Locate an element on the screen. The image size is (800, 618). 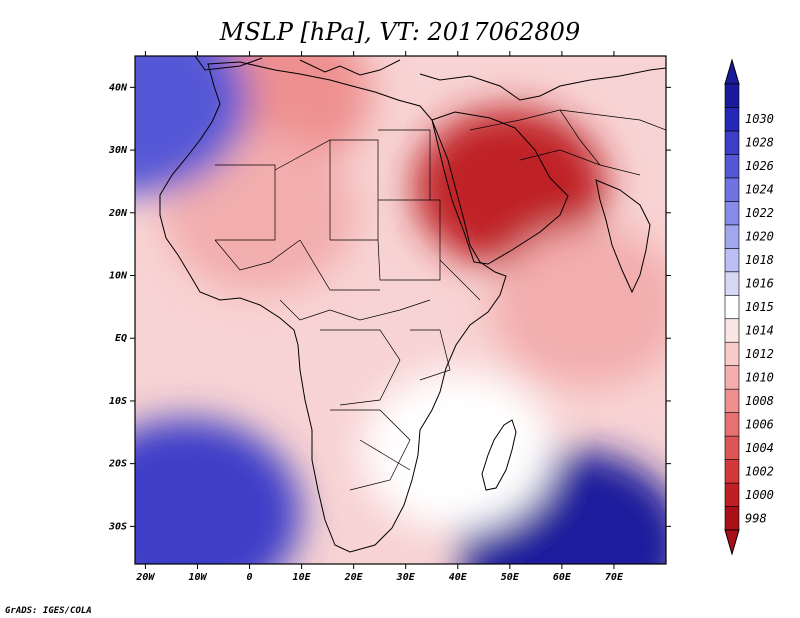
arabia-coastline is located at coordinates (500, 188).